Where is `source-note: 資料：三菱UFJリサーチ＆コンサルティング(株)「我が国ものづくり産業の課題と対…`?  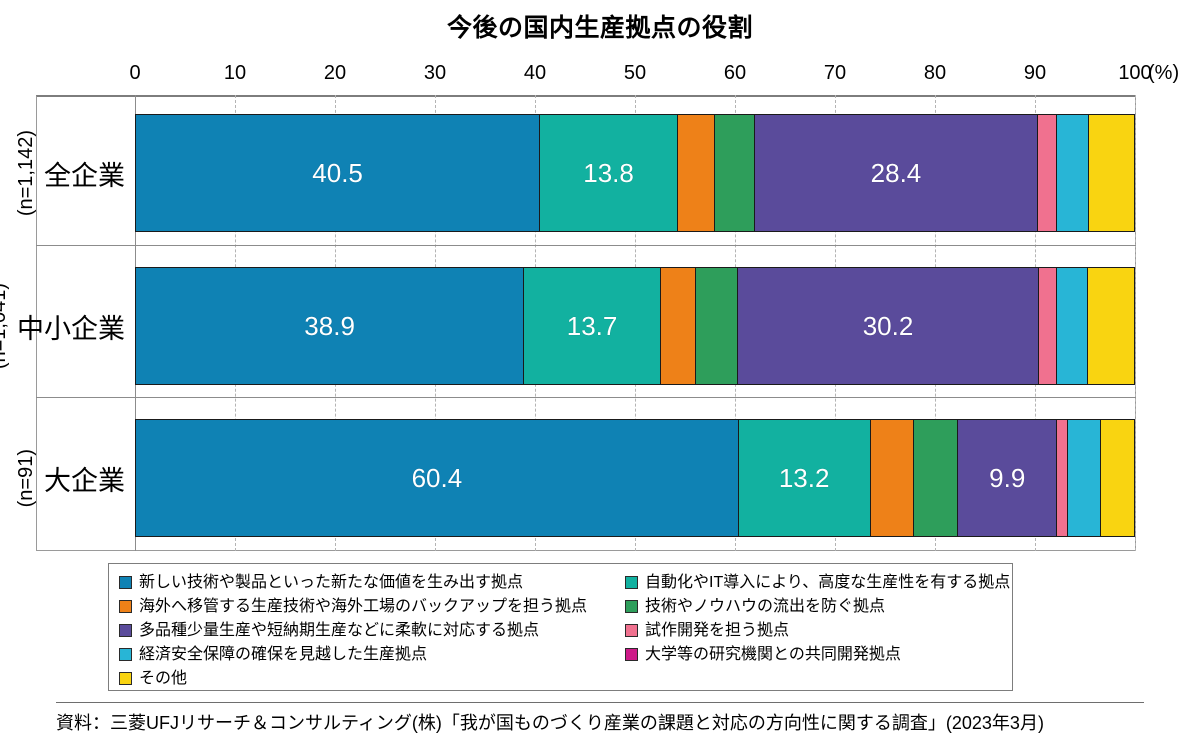 source-note: 資料：三菱UFJリサーチ＆コンサルティング(株)「我が国ものづくり産業の課題と対… is located at coordinates (550, 723).